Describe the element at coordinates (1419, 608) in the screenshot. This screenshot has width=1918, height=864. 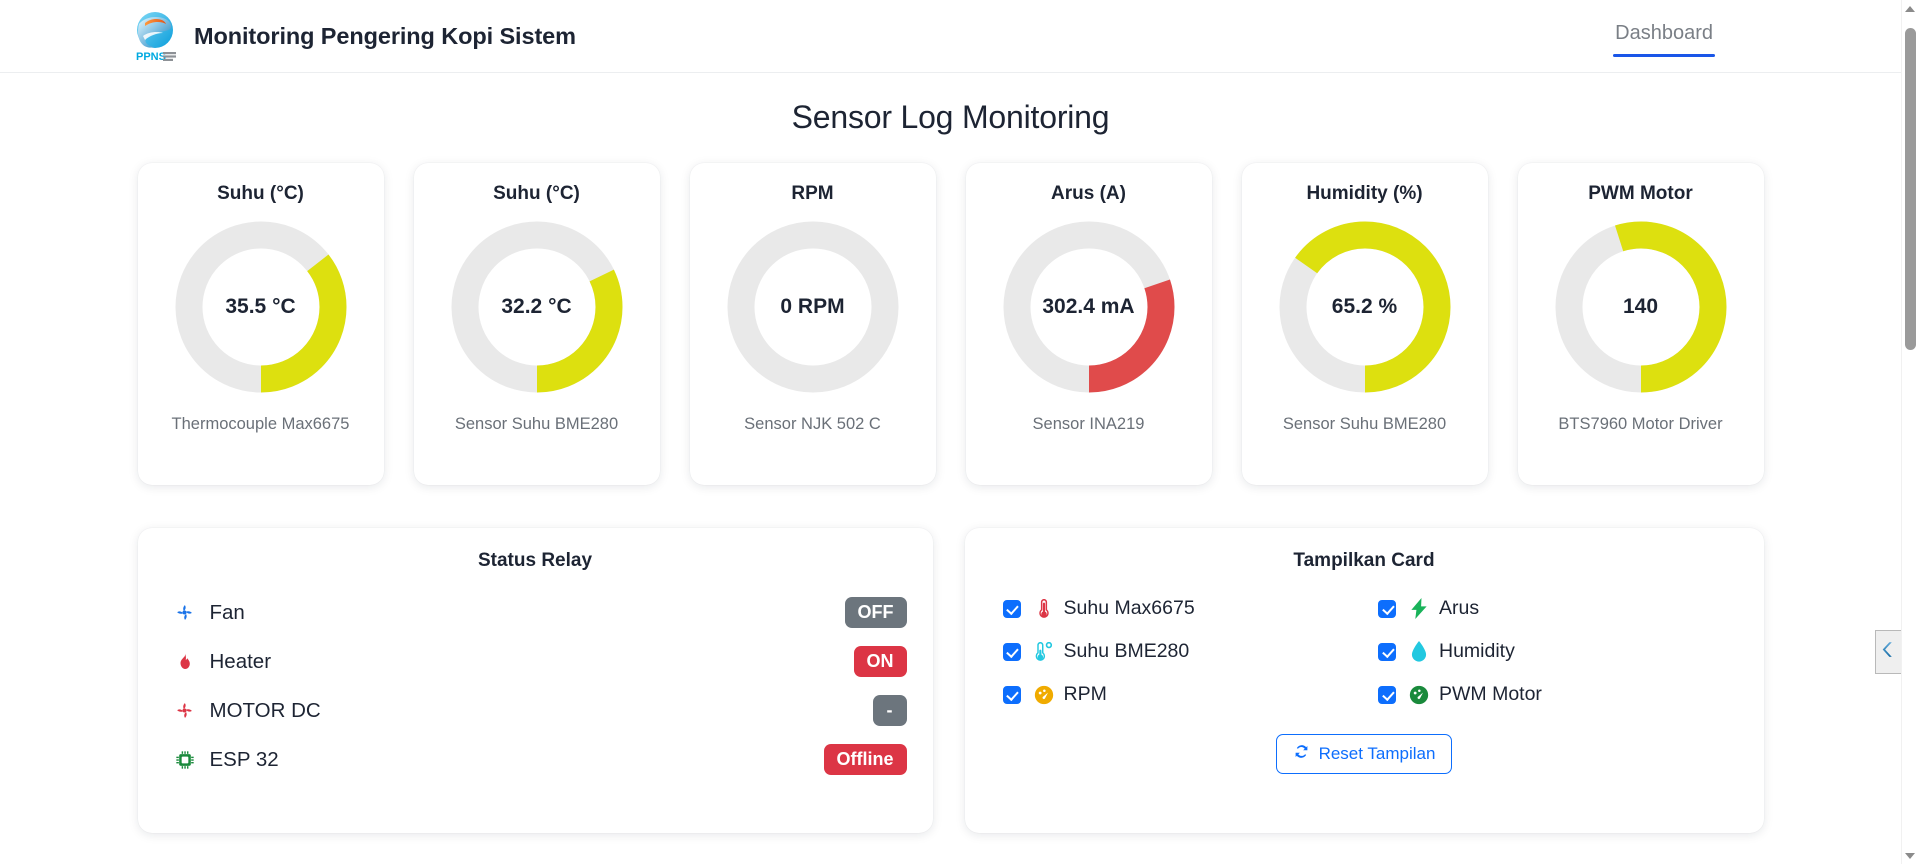
I see `bolt-icon` at that location.